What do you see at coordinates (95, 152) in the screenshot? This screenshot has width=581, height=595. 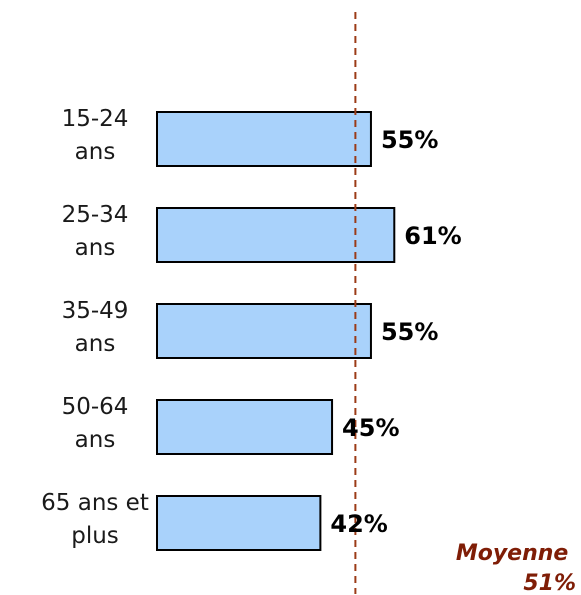 I see `category-label-1-line-2: ans` at bounding box center [95, 152].